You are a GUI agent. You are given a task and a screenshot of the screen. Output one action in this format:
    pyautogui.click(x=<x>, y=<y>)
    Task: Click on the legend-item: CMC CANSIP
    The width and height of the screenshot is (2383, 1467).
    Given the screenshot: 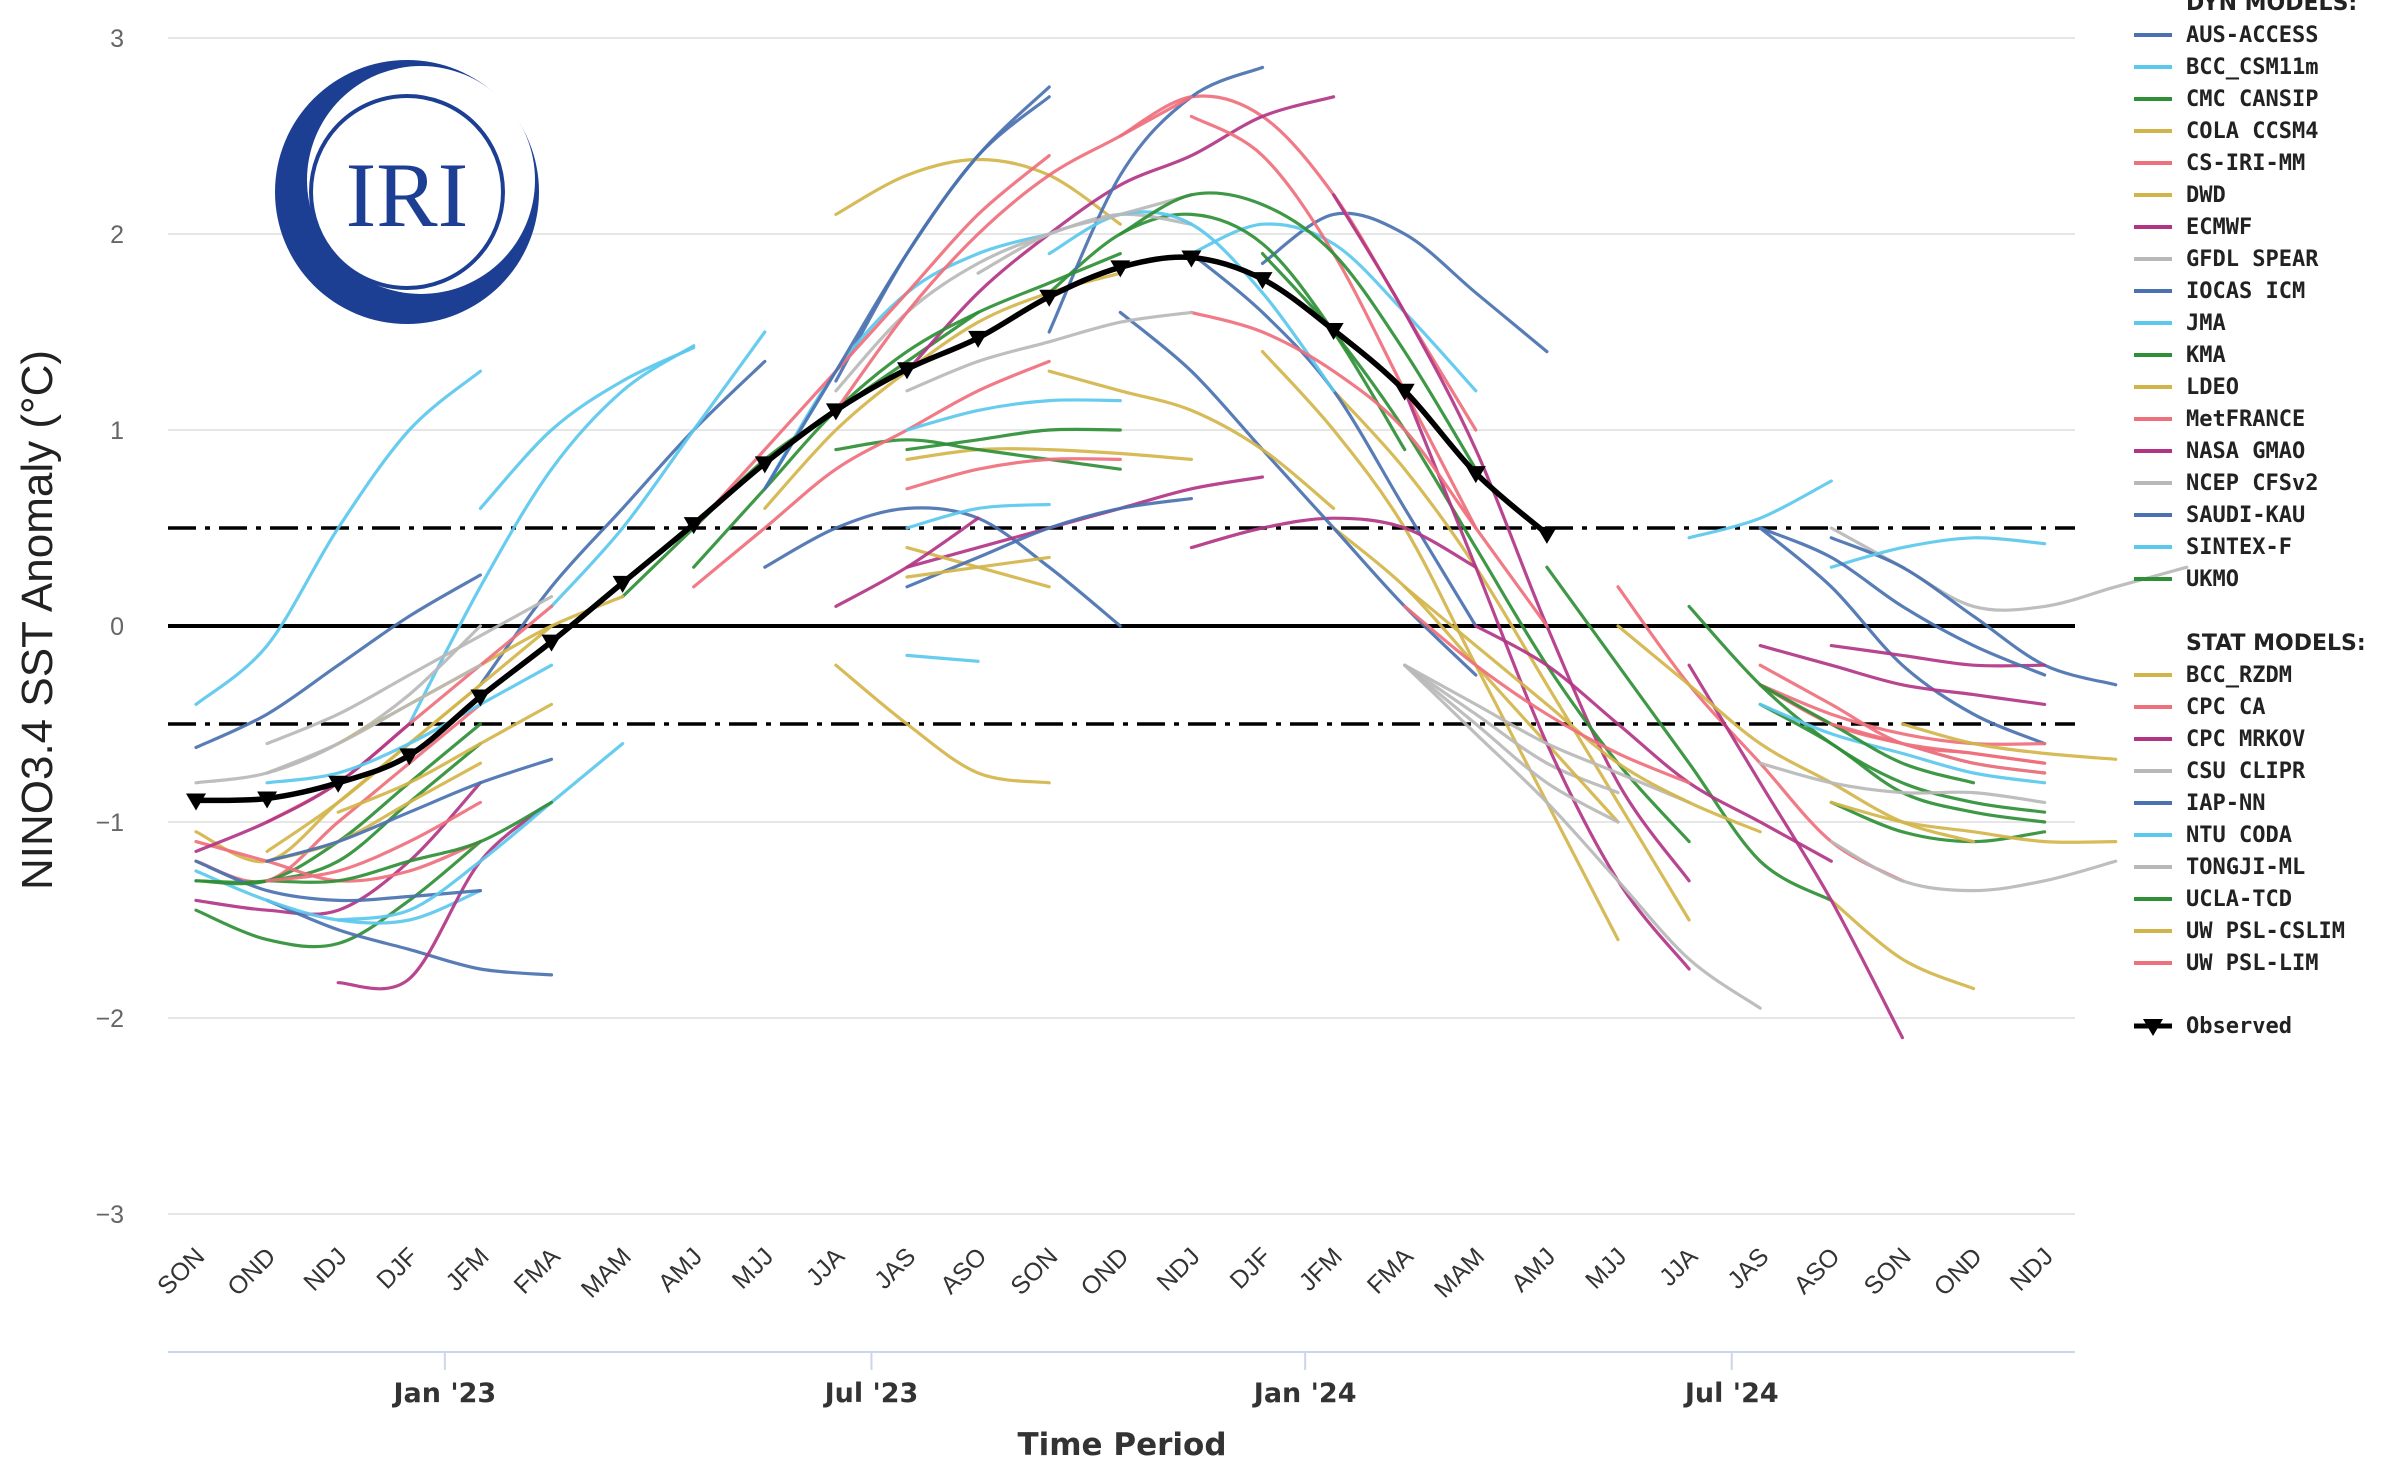 What is the action you would take?
    pyautogui.click(x=2252, y=99)
    